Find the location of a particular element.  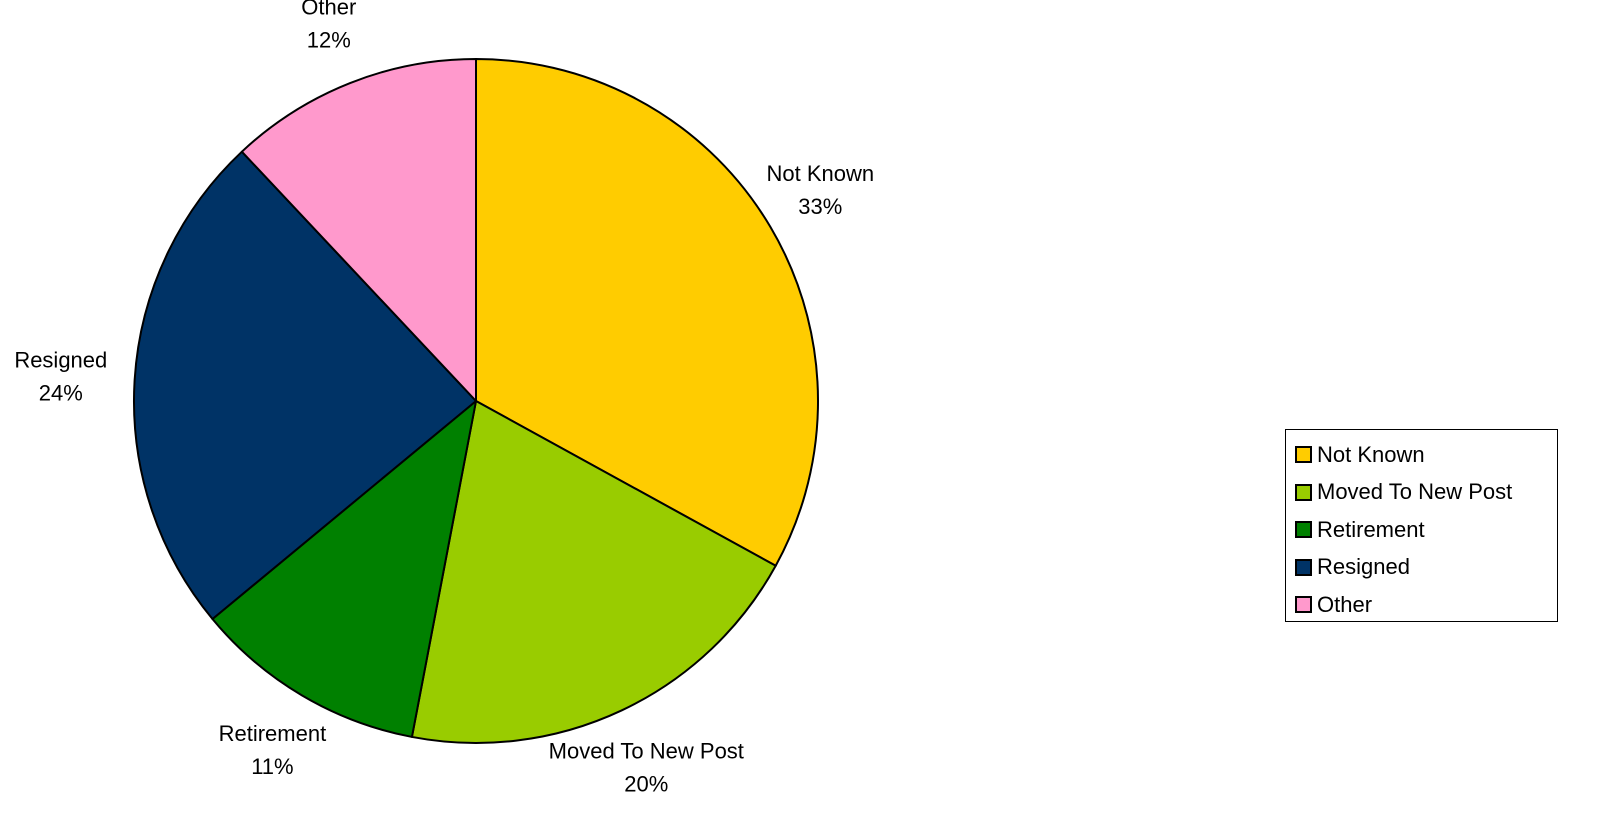

legend-swatch-retirement is located at coordinates (1303, 530).